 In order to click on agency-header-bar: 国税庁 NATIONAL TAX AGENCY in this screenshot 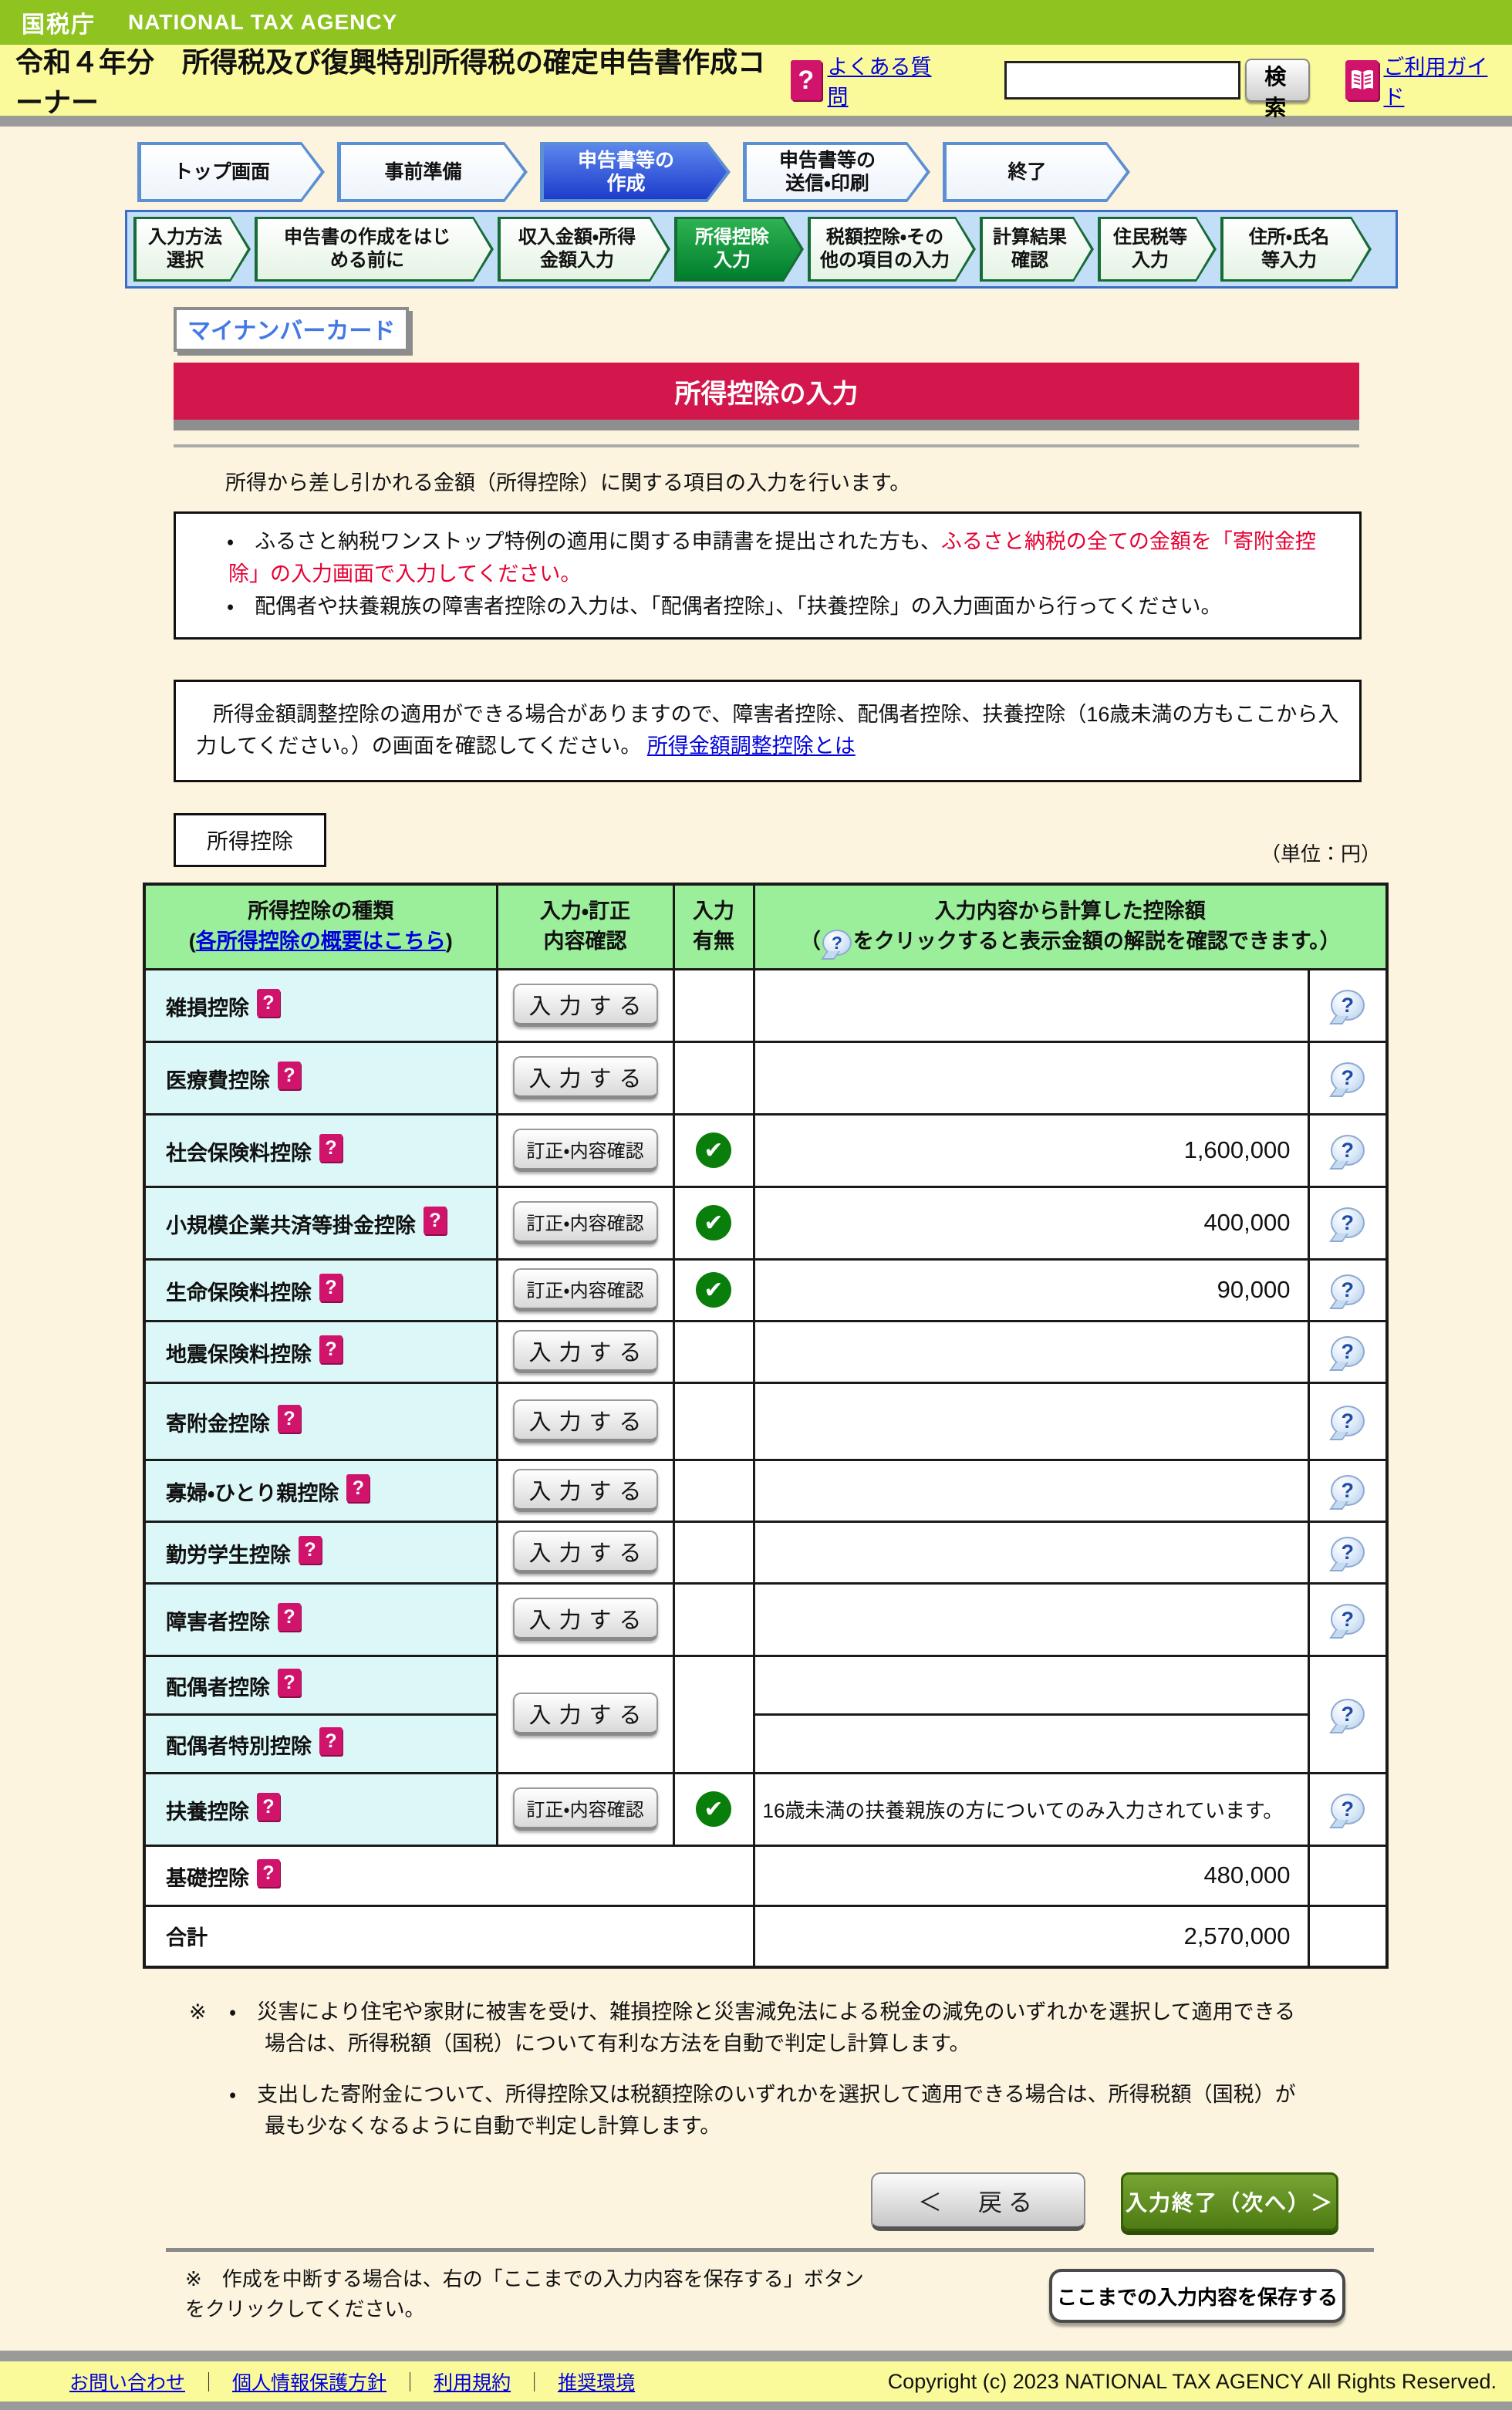, I will do `click(756, 22)`.